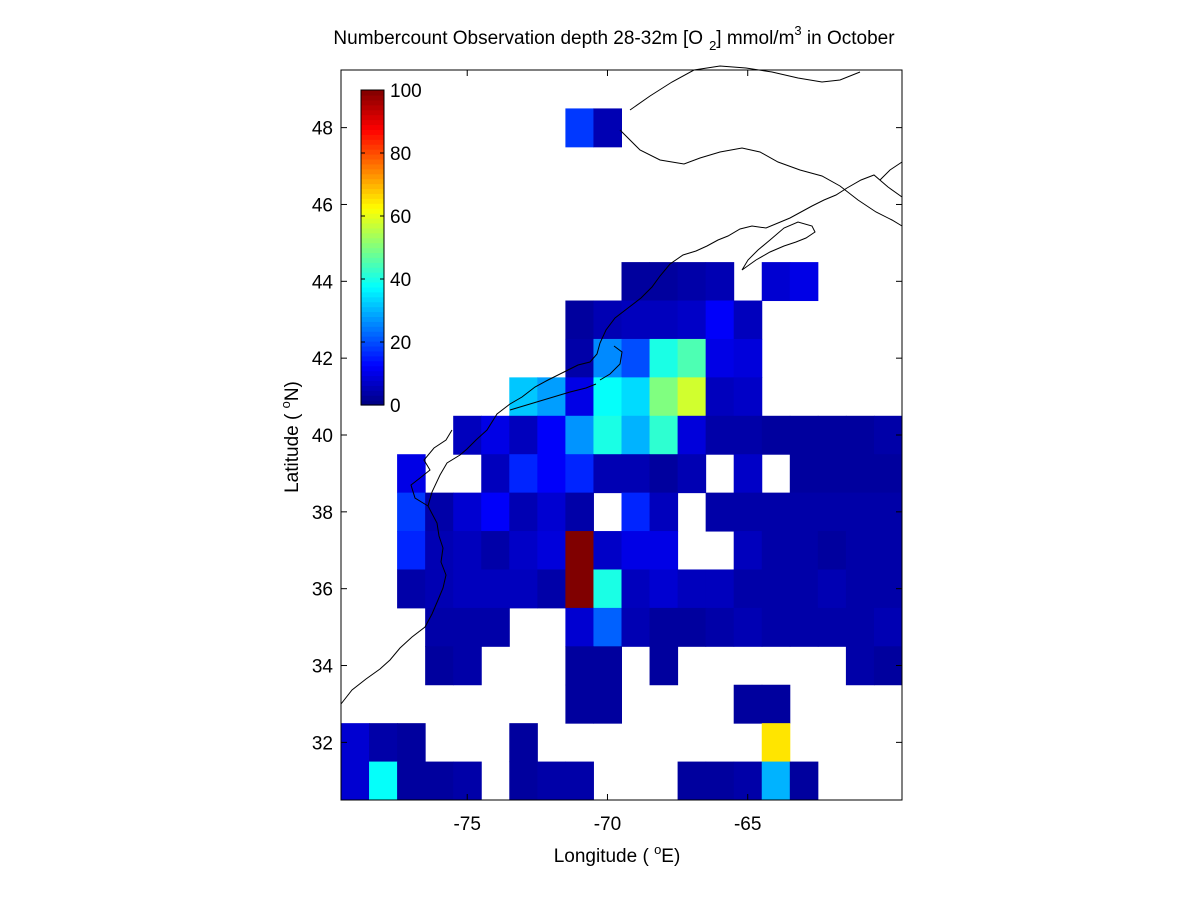 The image size is (1200, 900). I want to click on colorbar-tick-label: 100, so click(406, 91).